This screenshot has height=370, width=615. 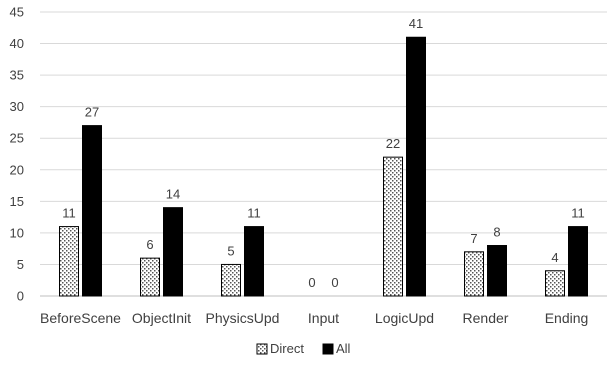 I want to click on y-tick-label: 40, so click(x=17, y=43).